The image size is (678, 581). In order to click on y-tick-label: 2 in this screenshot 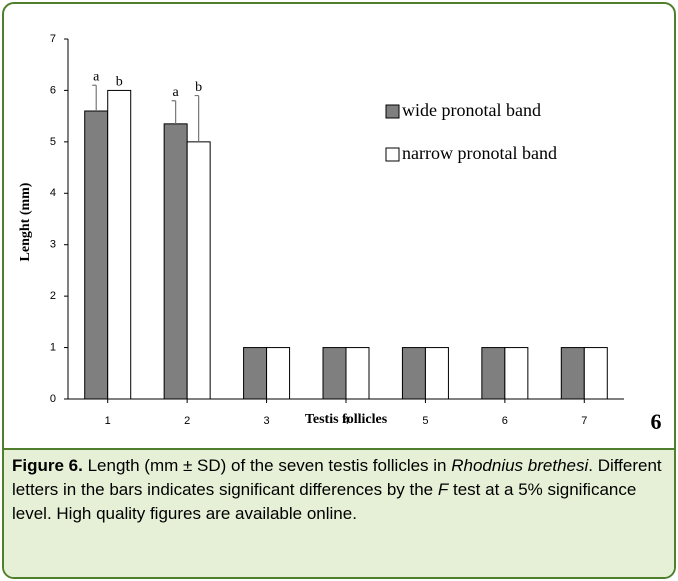, I will do `click(53, 296)`.